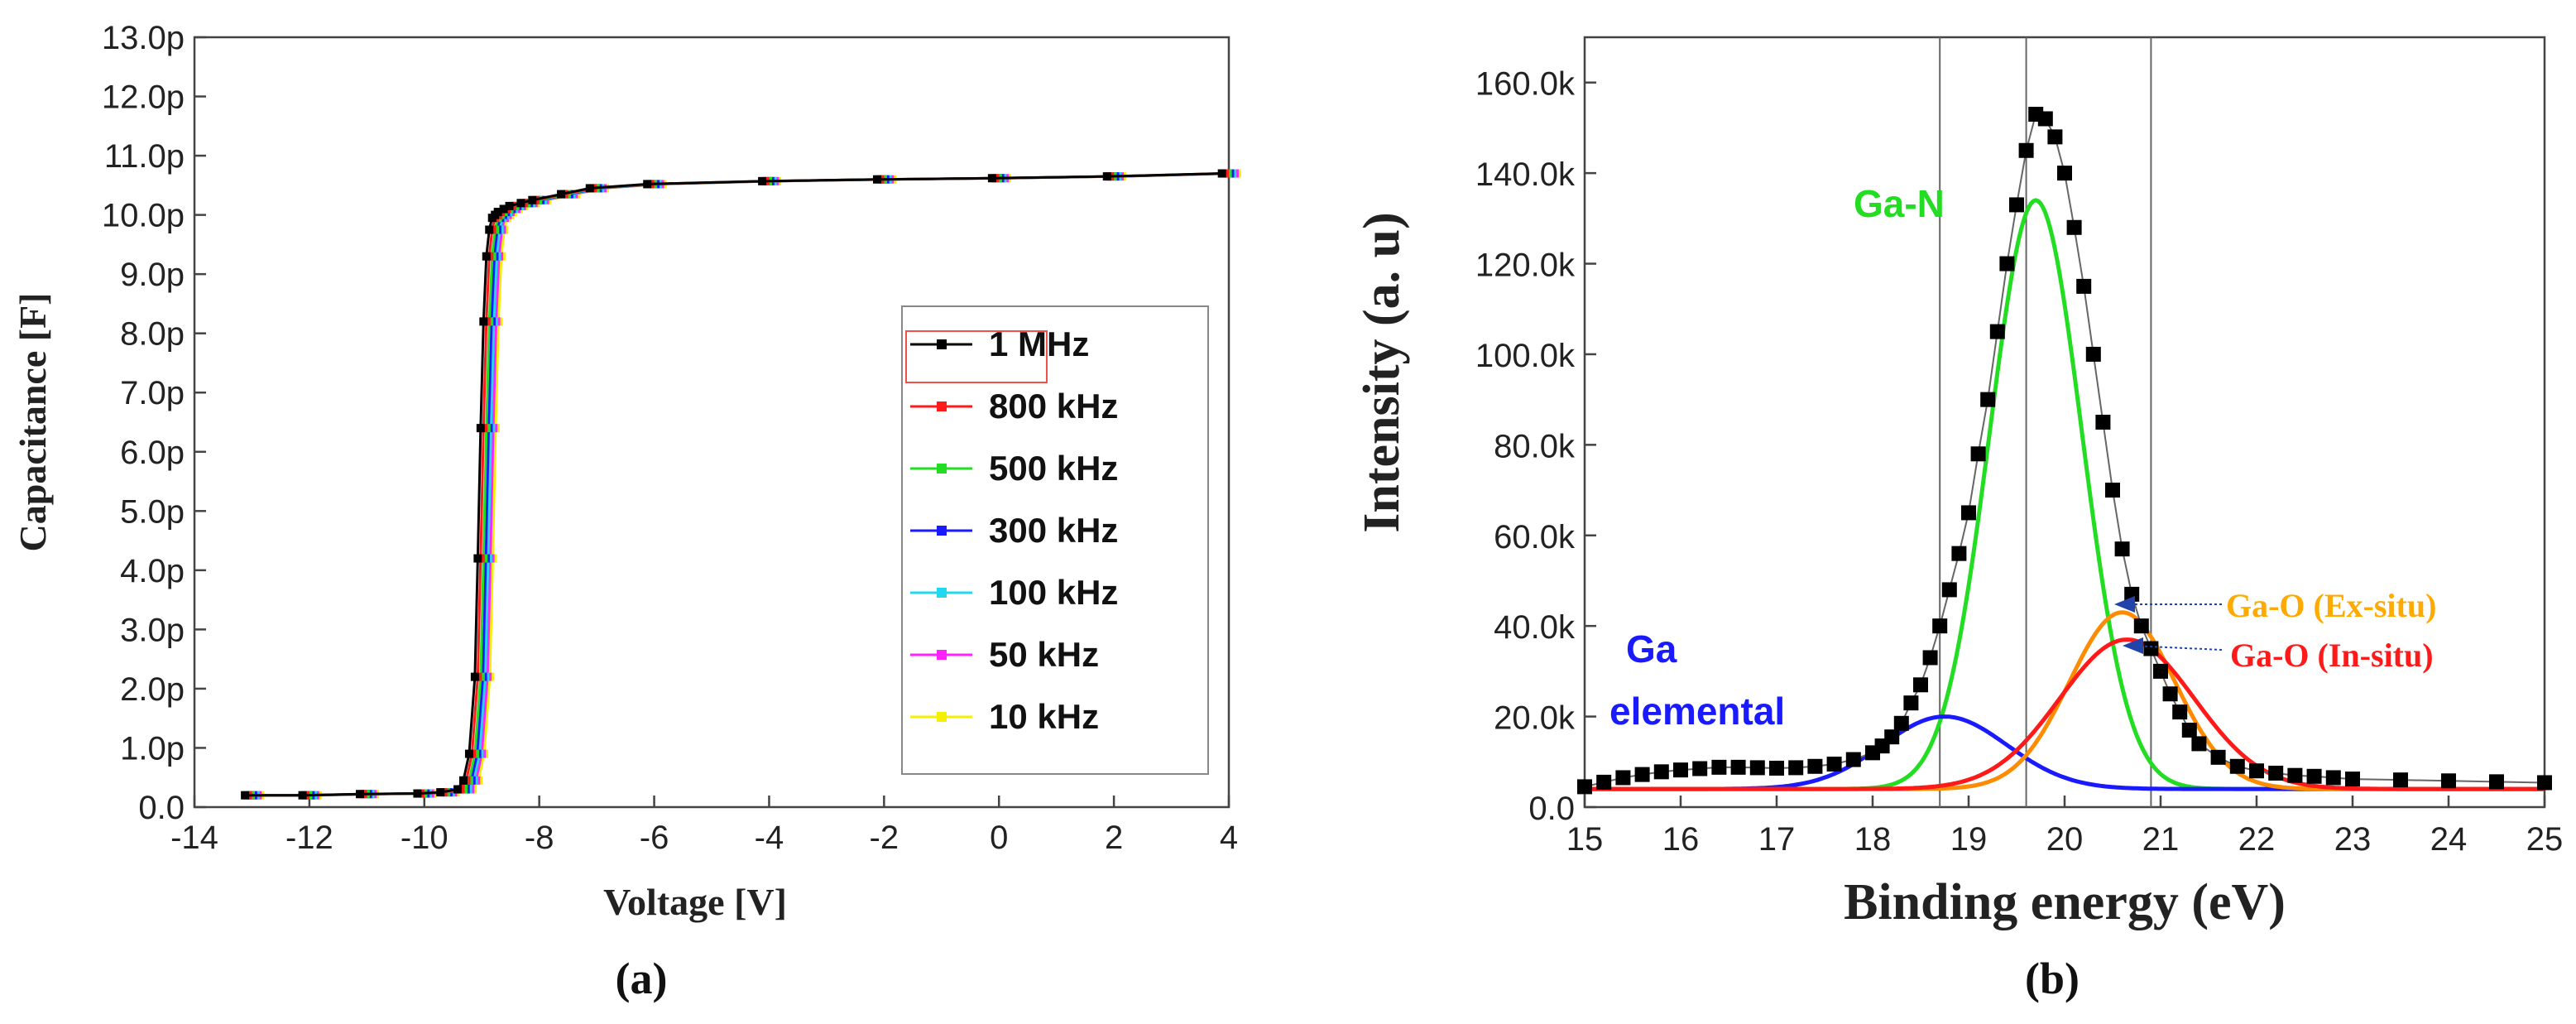  Describe the element at coordinates (1054, 530) in the screenshot. I see `cv-legend-label: 300 kHz` at that location.